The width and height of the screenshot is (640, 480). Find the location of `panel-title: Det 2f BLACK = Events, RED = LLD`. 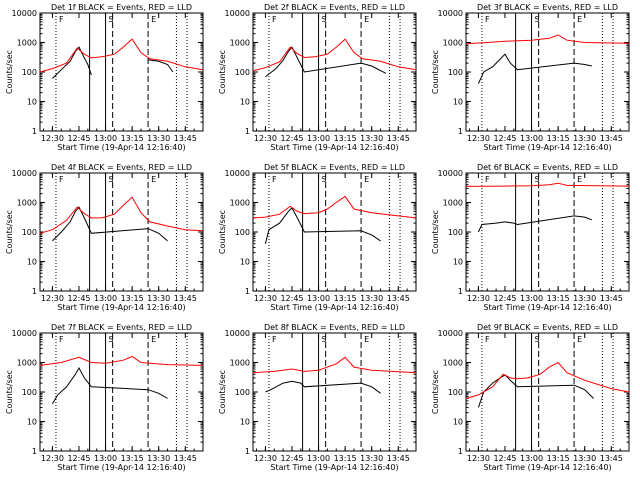

panel-title: Det 2f BLACK = Events, RED = LLD is located at coordinates (334, 7).